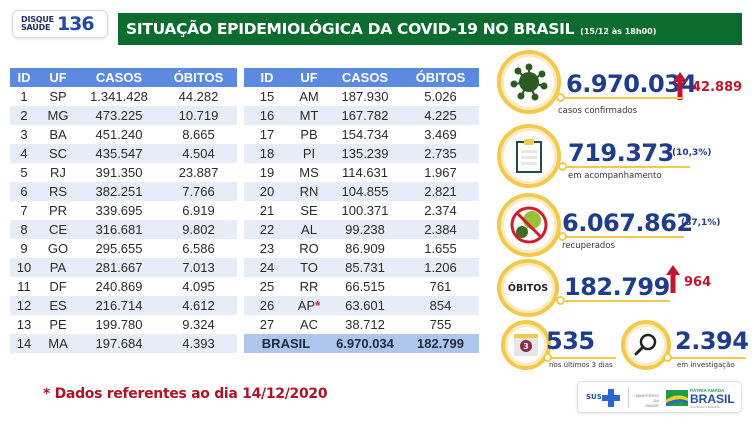 Image resolution: width=754 pixels, height=421 pixels. Describe the element at coordinates (529, 225) in the screenshot. I see `recovered-badge` at that location.